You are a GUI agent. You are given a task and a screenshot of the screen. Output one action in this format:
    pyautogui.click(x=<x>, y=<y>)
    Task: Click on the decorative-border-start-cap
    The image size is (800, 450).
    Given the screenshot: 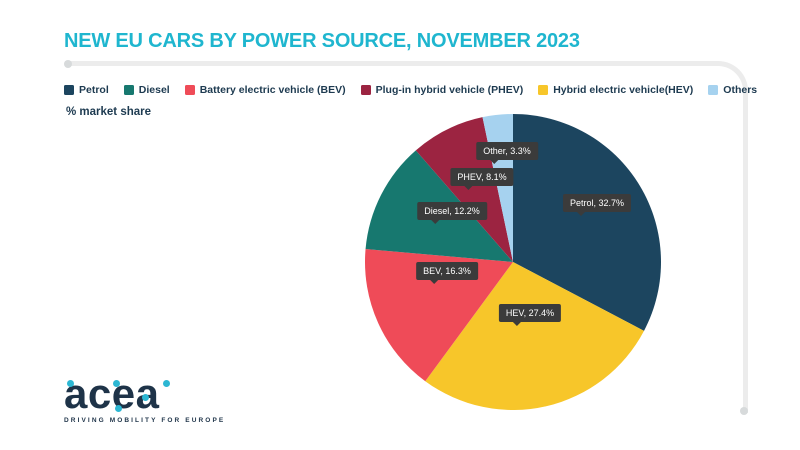 What is the action you would take?
    pyautogui.click(x=68, y=64)
    